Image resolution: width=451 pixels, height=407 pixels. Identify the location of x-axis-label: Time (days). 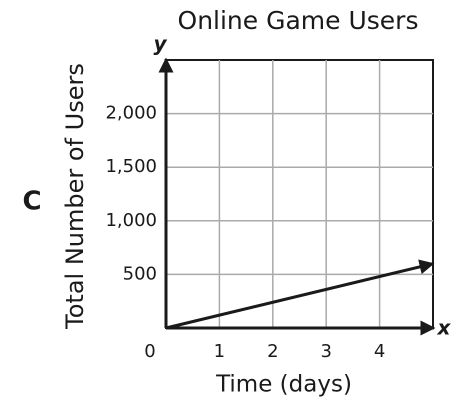
(283, 385).